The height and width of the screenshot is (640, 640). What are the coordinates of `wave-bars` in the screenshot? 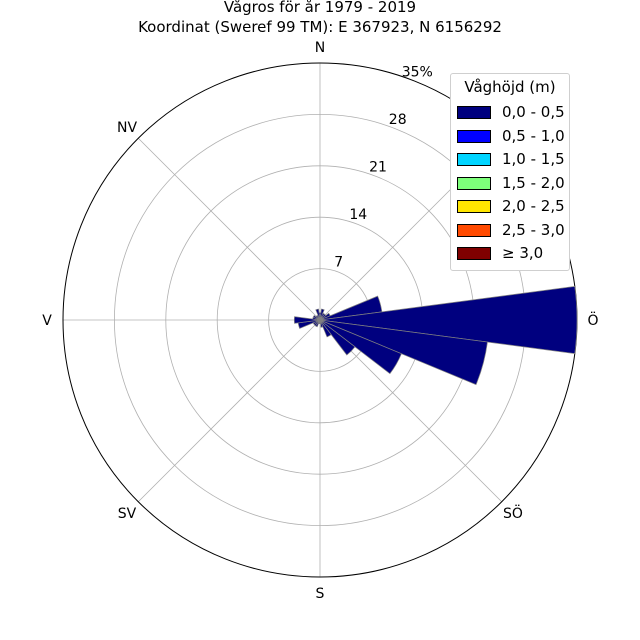 It's located at (435, 336).